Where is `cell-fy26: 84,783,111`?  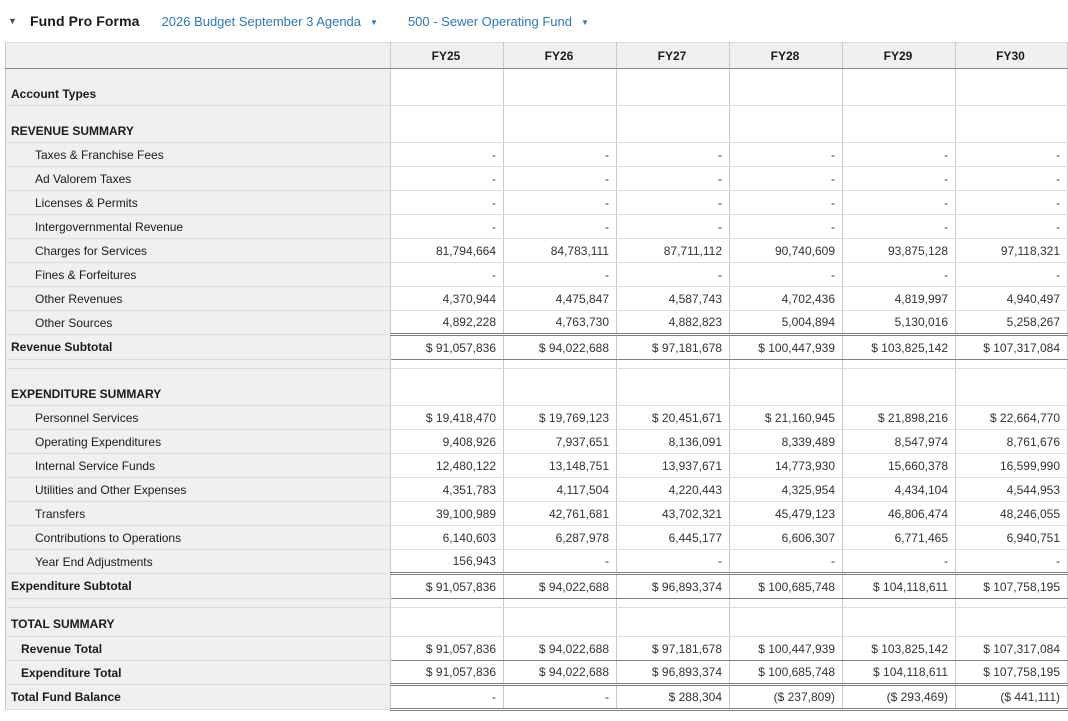 cell-fy26: 84,783,111 is located at coordinates (560, 250).